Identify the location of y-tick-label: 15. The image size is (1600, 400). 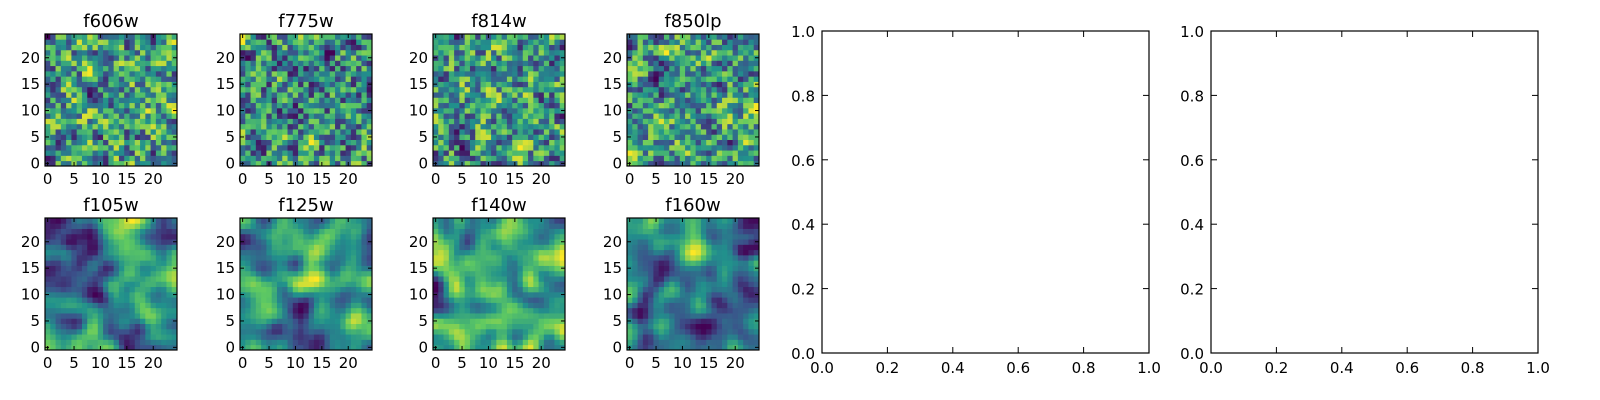
(30, 84).